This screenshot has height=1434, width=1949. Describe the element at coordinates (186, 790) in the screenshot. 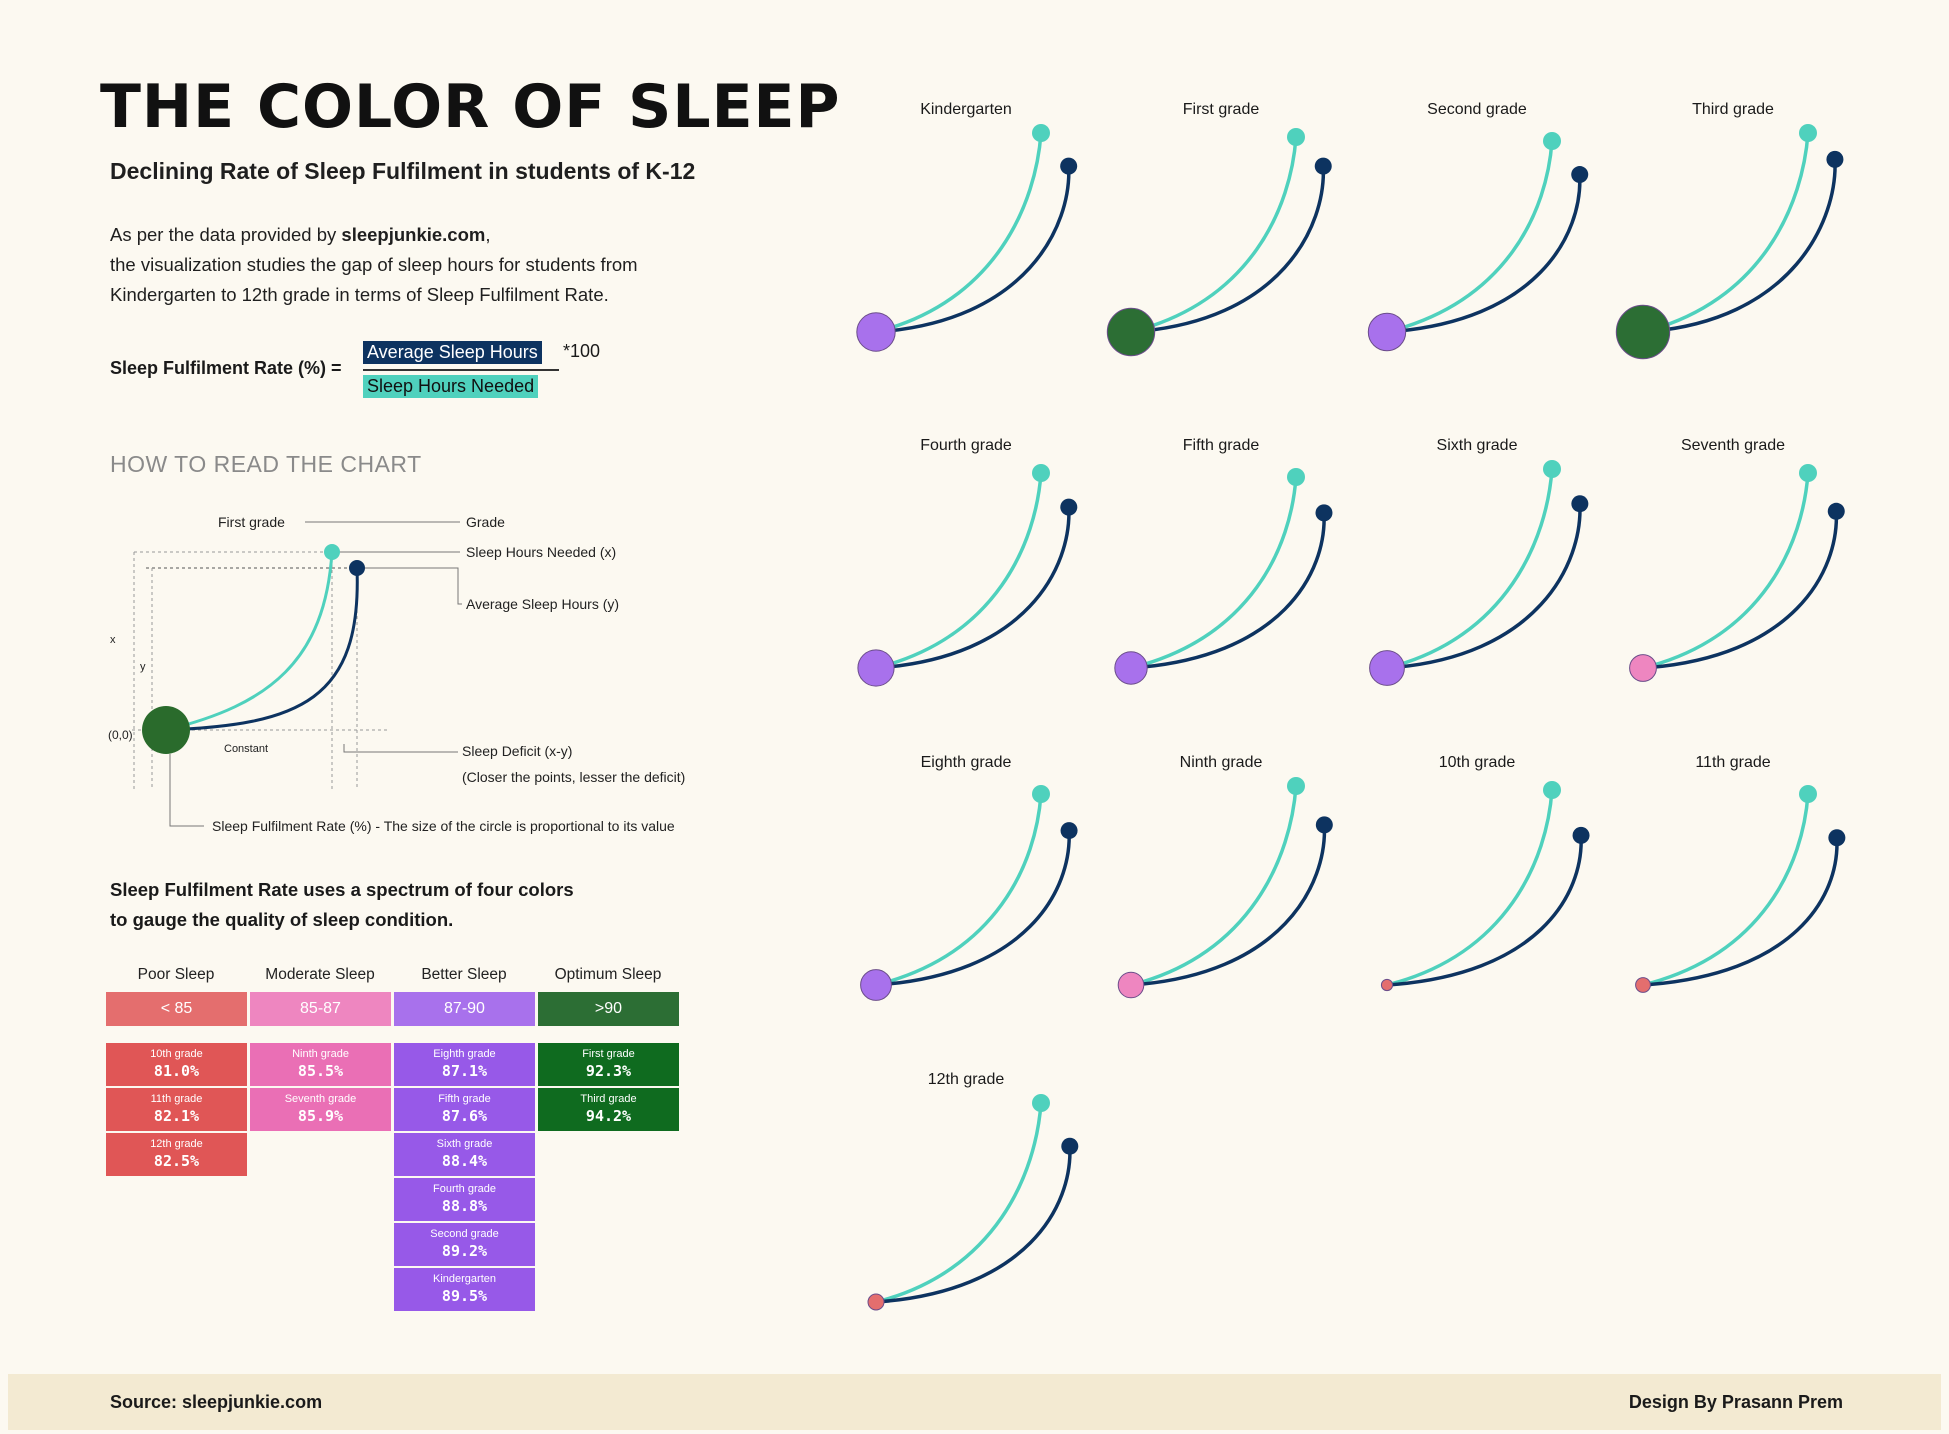

I see `rate-connector` at that location.